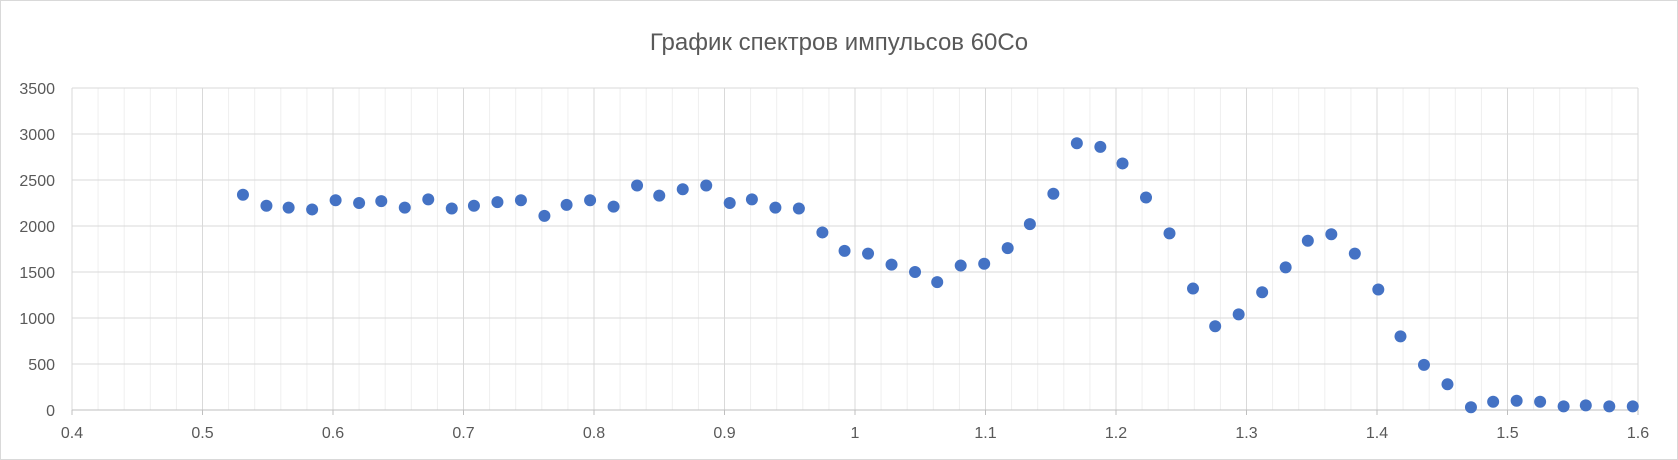 This screenshot has height=460, width=1678. I want to click on x-tick-label: 1.1, so click(985, 433).